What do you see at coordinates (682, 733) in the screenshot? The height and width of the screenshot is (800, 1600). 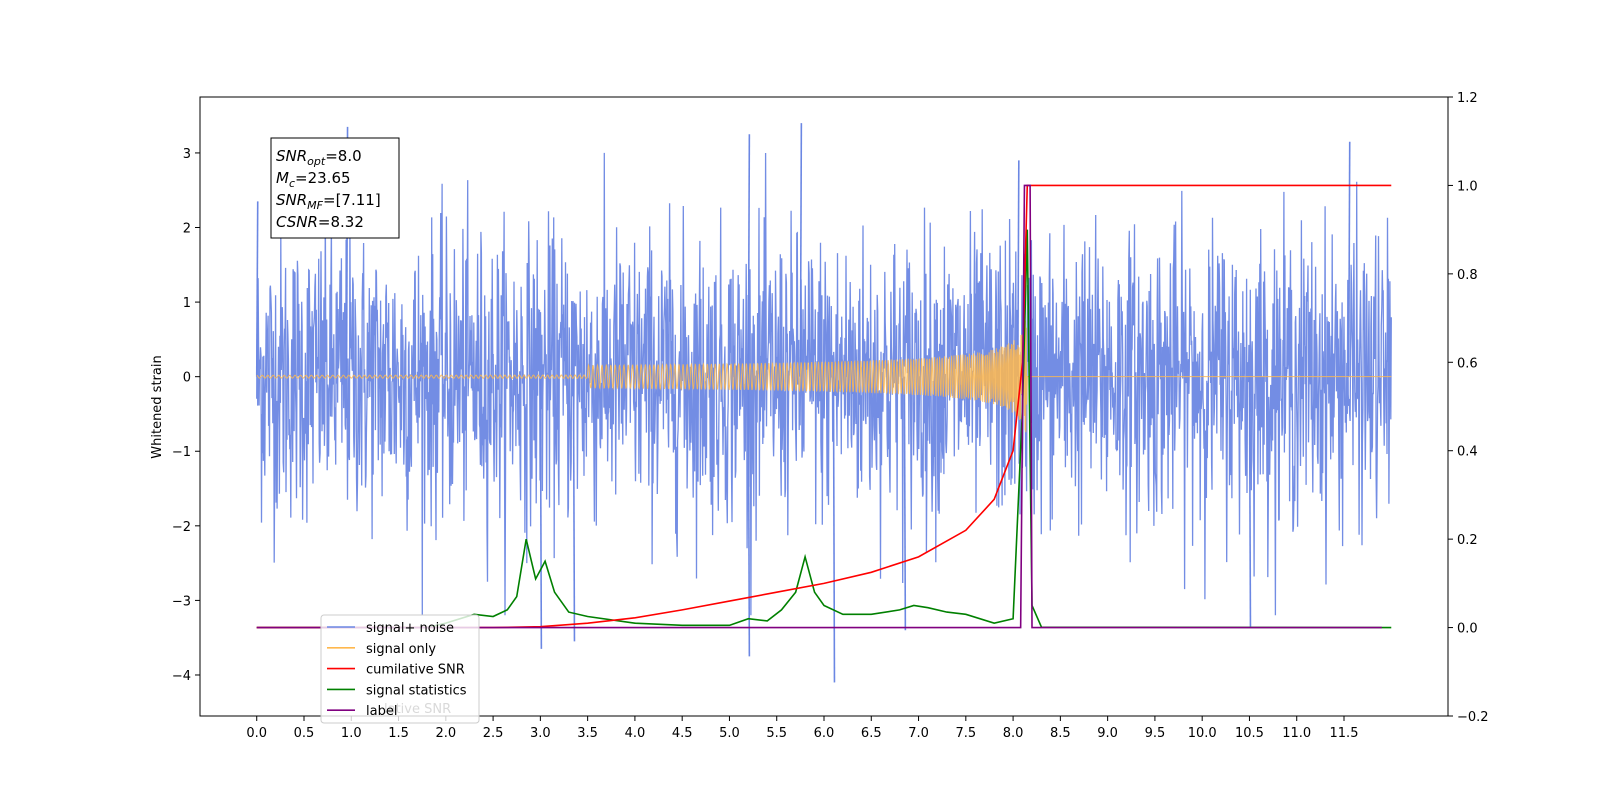 I see `x-tick-label: 4.5` at bounding box center [682, 733].